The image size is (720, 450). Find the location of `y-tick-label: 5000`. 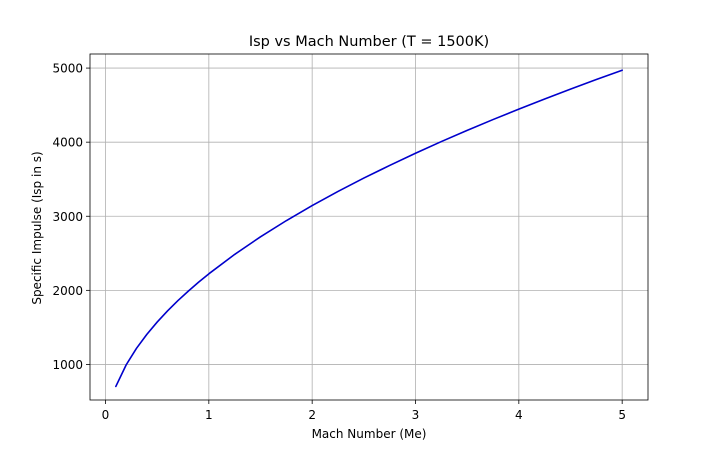

y-tick-label: 5000 is located at coordinates (67, 69).